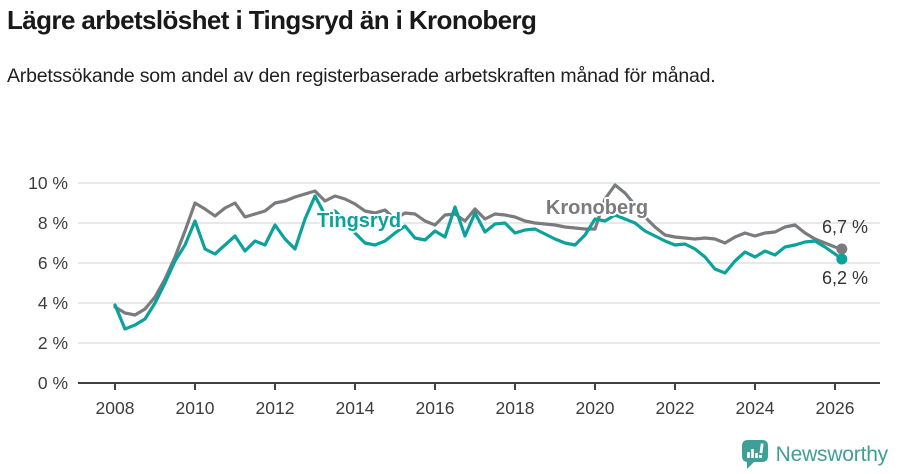 The width and height of the screenshot is (900, 474). Describe the element at coordinates (48, 183) in the screenshot. I see `y-tick-label: 10 %` at that location.